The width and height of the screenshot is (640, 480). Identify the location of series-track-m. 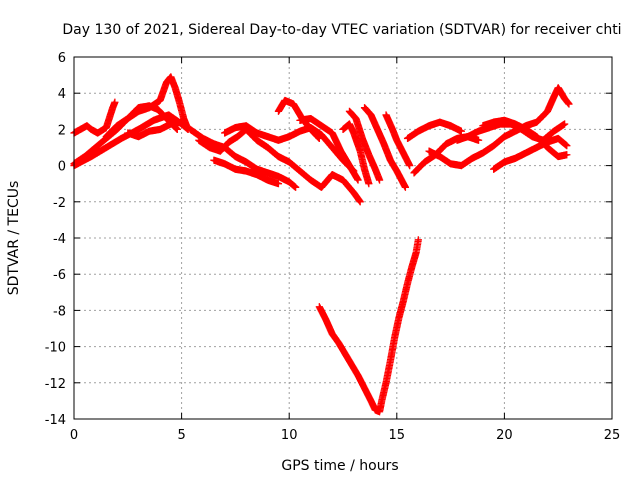
(364, 145).